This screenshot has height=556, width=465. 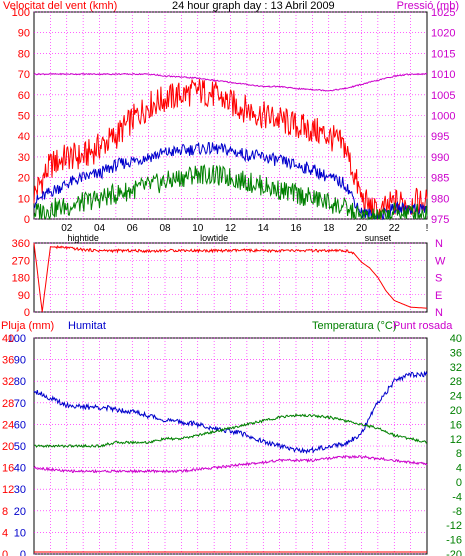 I want to click on temperature-y-tick: 8, so click(x=459, y=454).